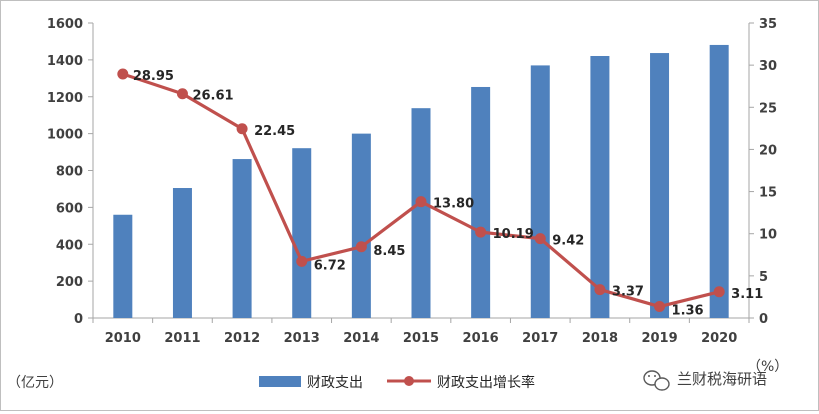  What do you see at coordinates (69, 245) in the screenshot?
I see `left-tick-label: 400` at bounding box center [69, 245].